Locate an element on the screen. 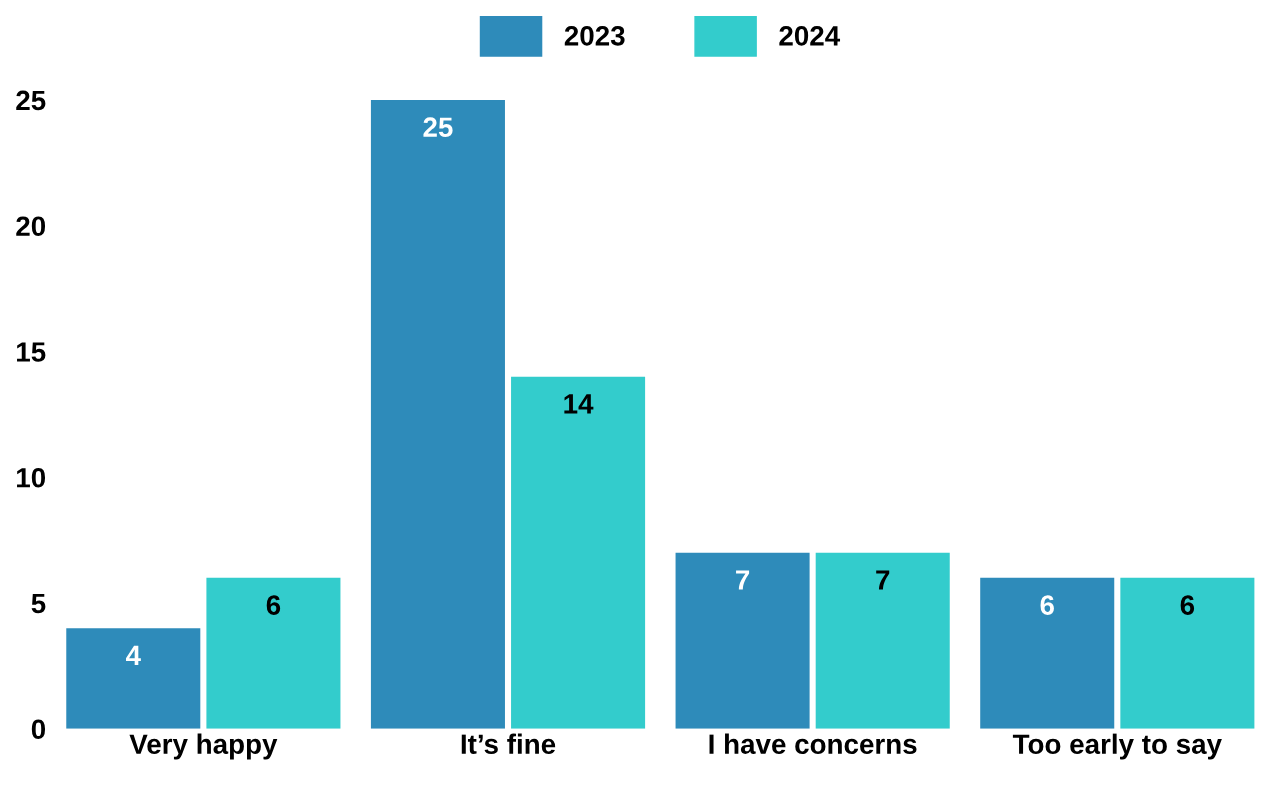 This screenshot has height=787, width=1276. data-label: 25 is located at coordinates (438, 127).